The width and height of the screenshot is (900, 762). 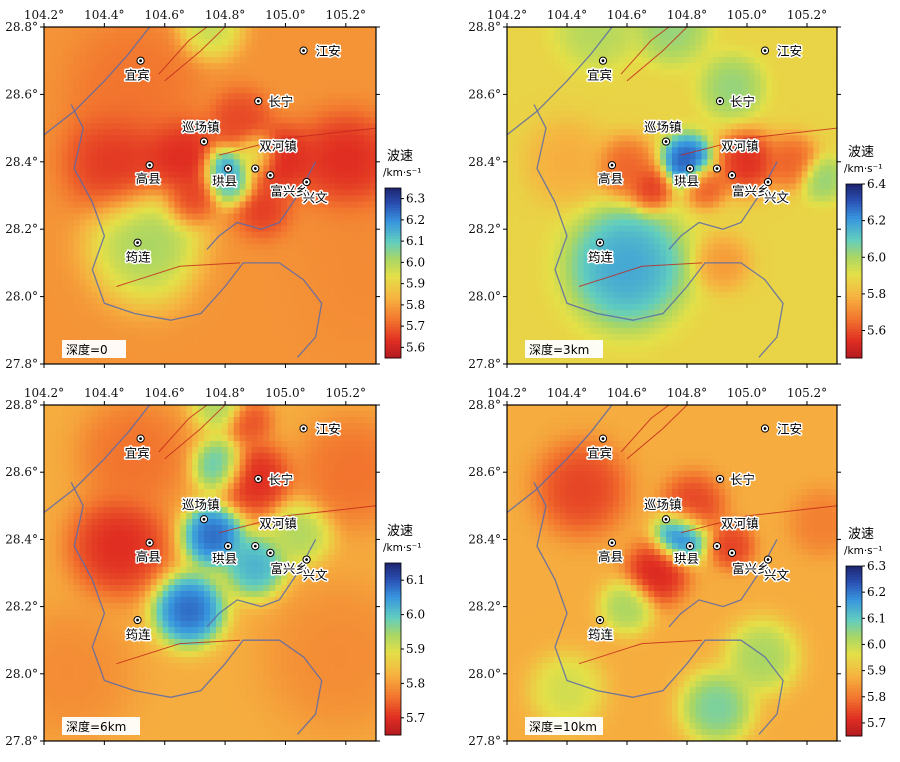 What do you see at coordinates (21, 472) in the screenshot?
I see `y-tick-label: 28.6°` at bounding box center [21, 472].